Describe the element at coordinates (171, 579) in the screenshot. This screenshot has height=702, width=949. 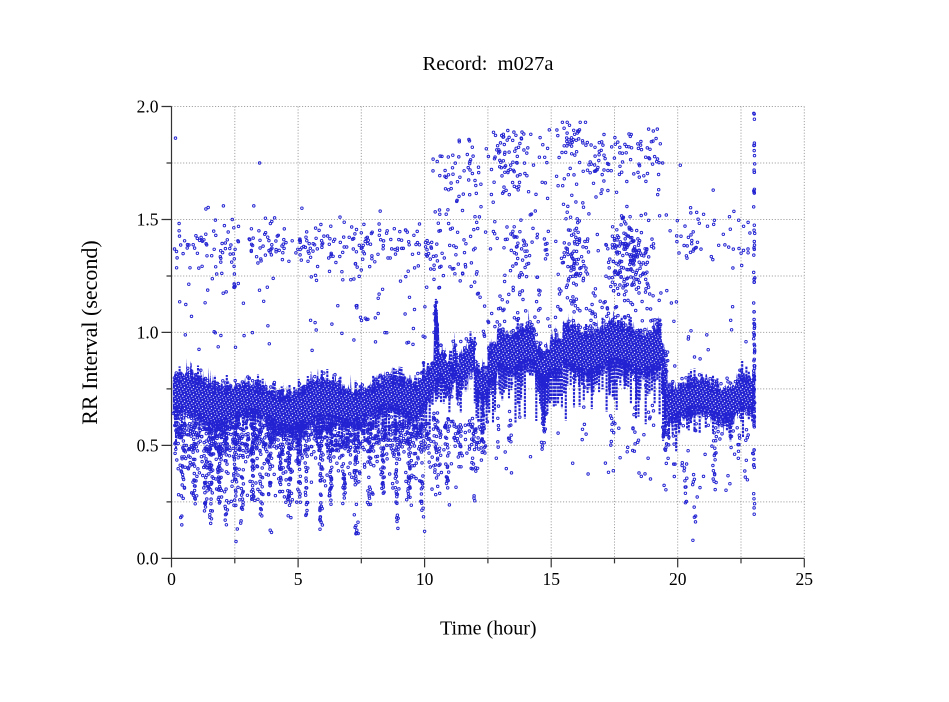
I see `svg-text: 0` at that location.